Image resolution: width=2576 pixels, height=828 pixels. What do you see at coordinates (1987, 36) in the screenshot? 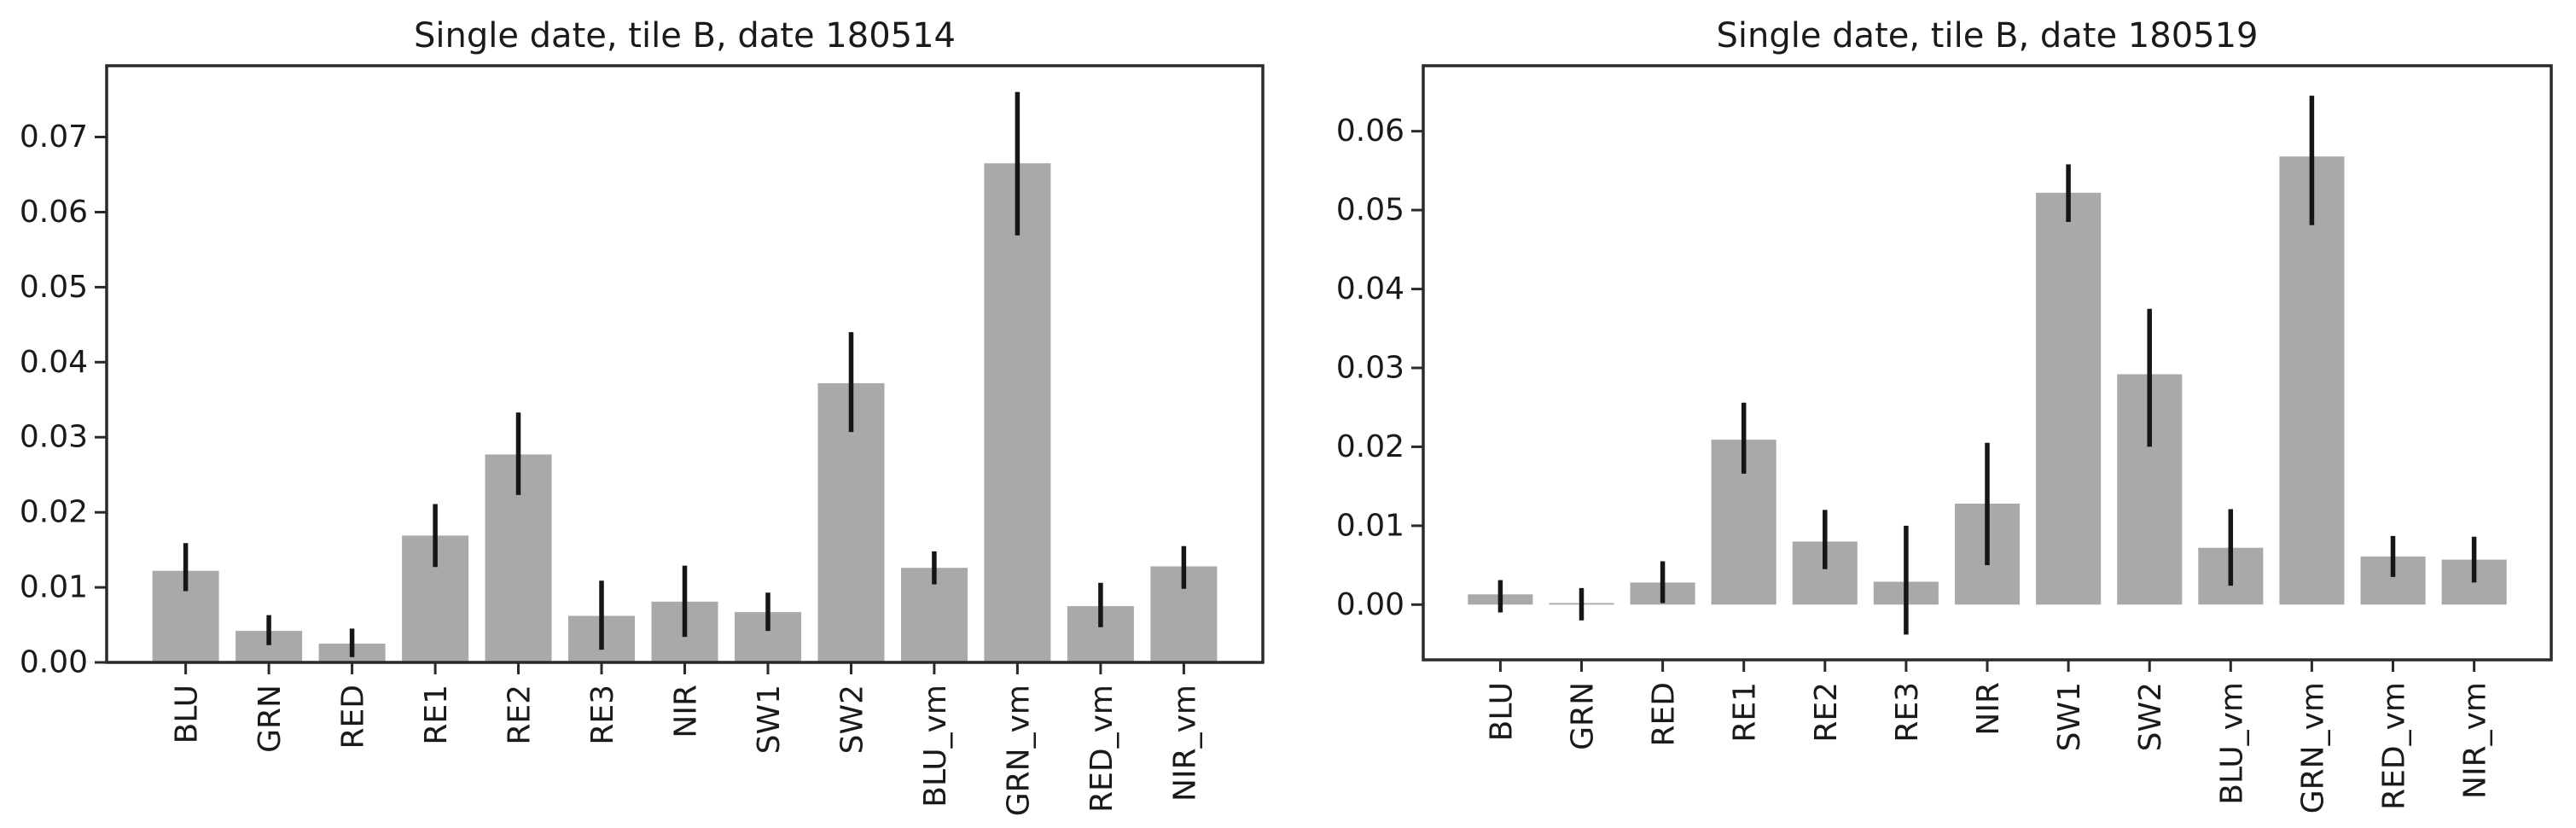
I see `chart-title: Single date, tile B, date 180519` at bounding box center [1987, 36].